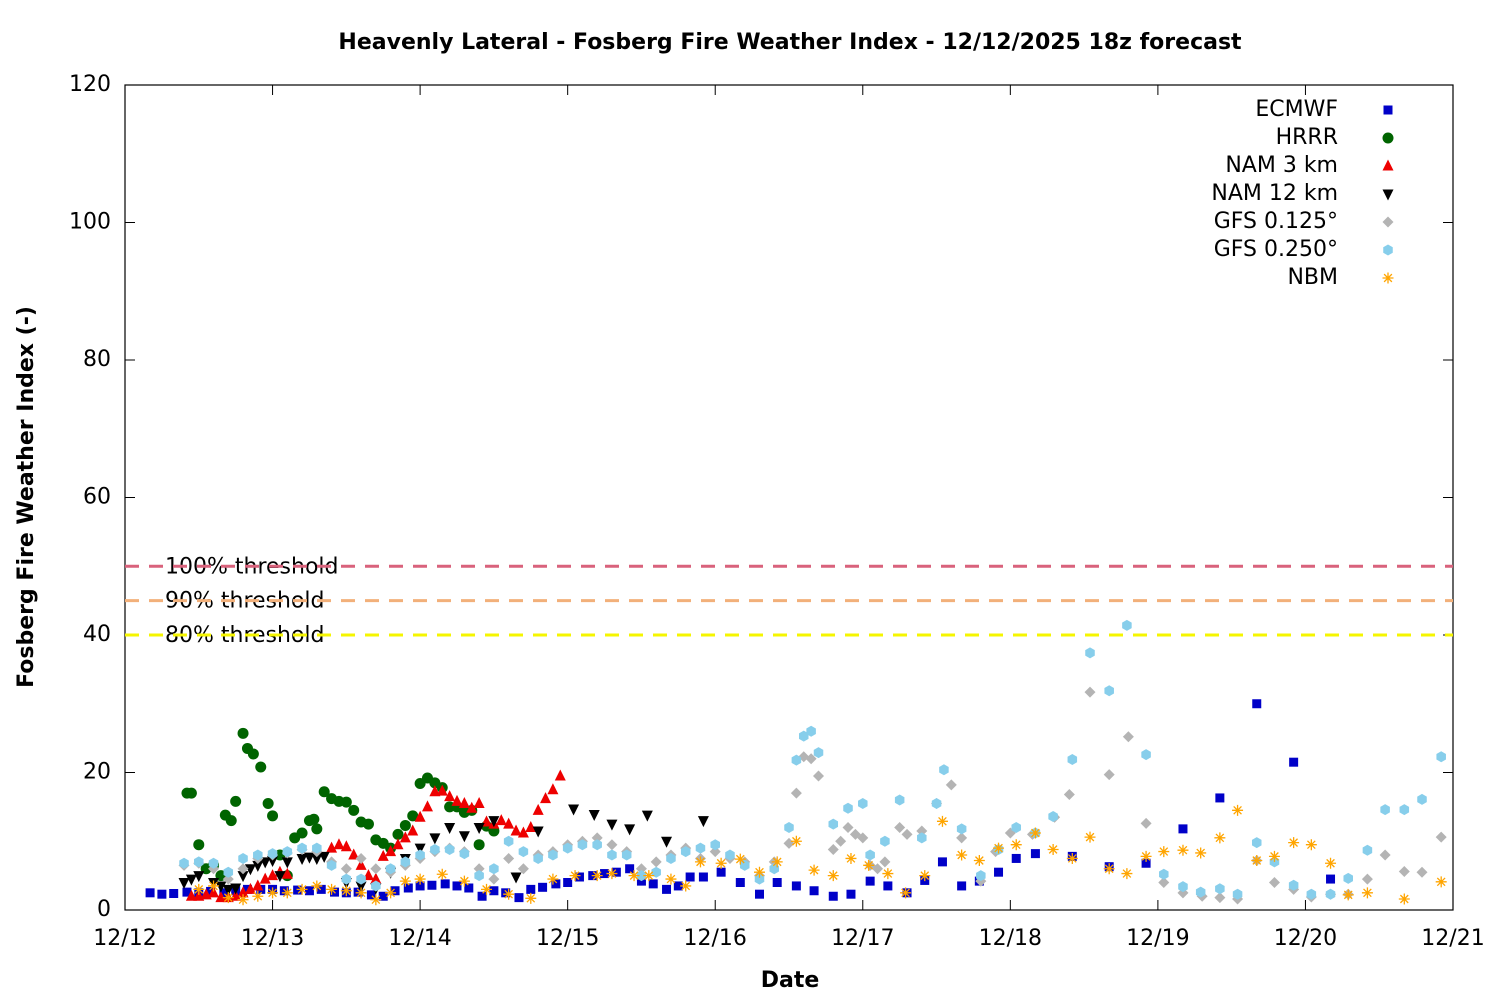 The height and width of the screenshot is (1000, 1500). I want to click on x-tick-label: 12/19, so click(1157, 938).